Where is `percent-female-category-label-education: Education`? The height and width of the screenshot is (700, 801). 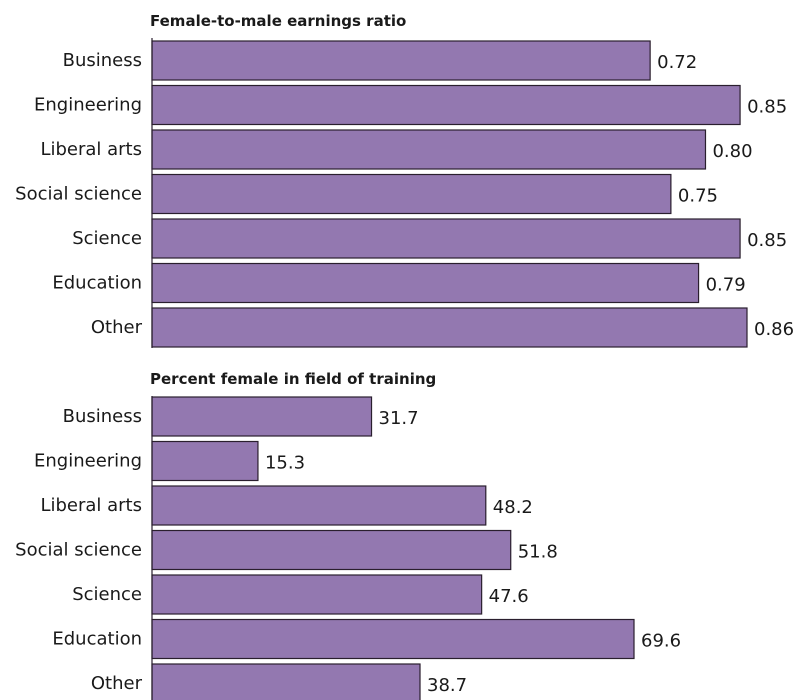 percent-female-category-label-education: Education is located at coordinates (97, 639).